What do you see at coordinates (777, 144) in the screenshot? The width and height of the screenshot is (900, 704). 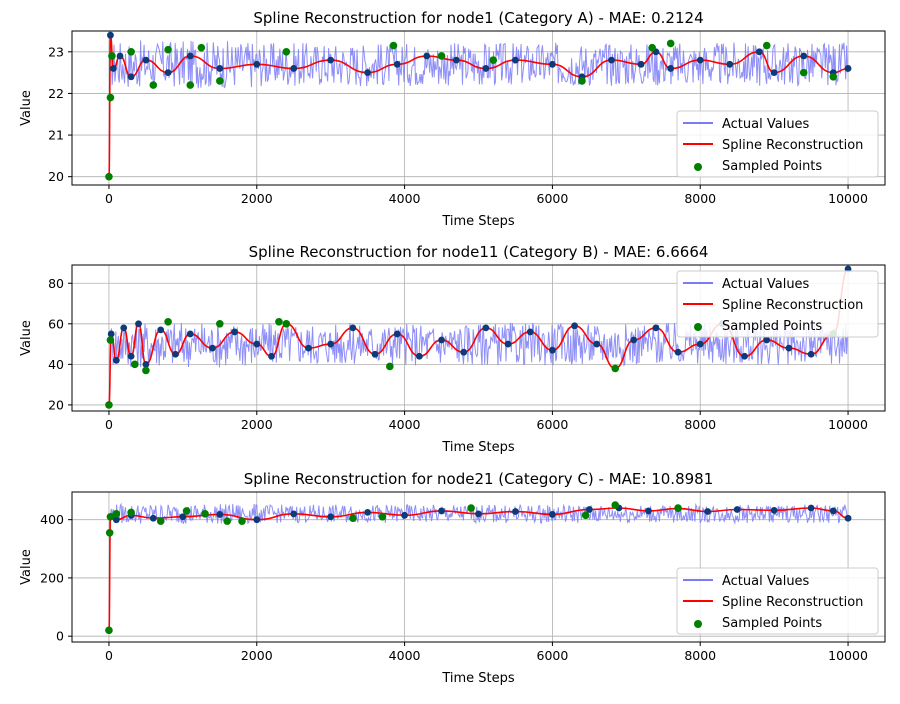 I see `legend-box` at bounding box center [777, 144].